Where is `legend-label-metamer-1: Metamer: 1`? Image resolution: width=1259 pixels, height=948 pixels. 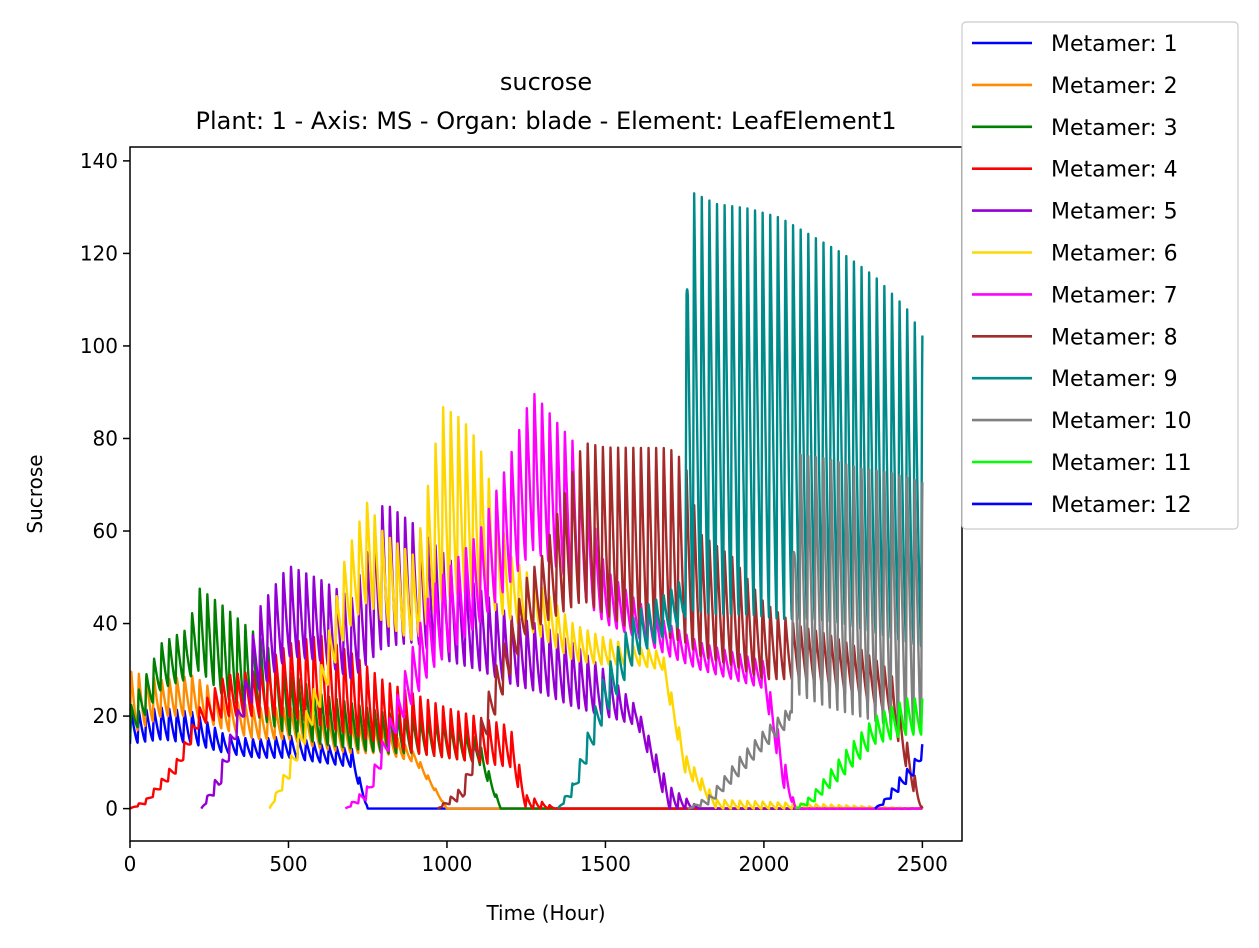
legend-label-metamer-1: Metamer: 1 is located at coordinates (1114, 44).